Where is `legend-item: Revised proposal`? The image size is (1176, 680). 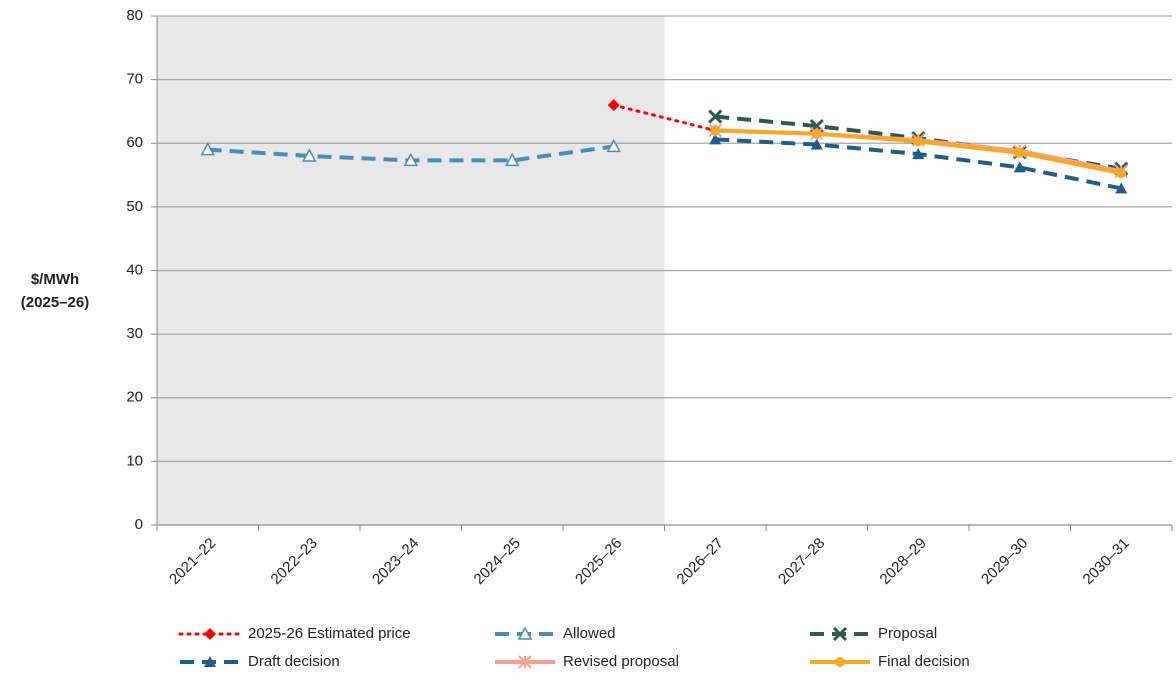
legend-item: Revised proposal is located at coordinates (587, 661).